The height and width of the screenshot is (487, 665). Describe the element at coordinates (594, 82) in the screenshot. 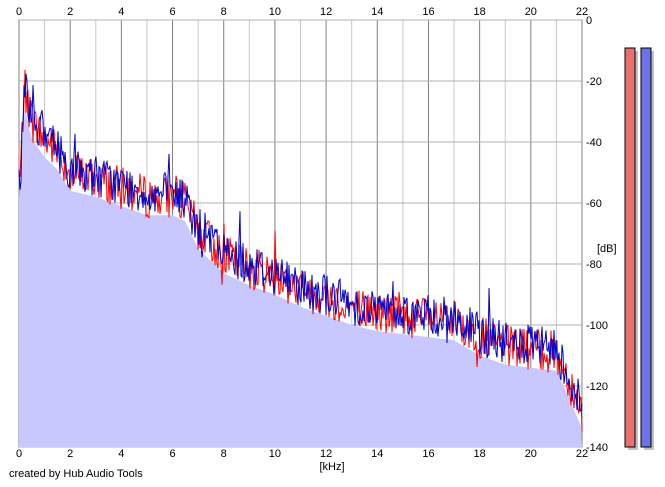

I see `y-tick-1: -20` at that location.